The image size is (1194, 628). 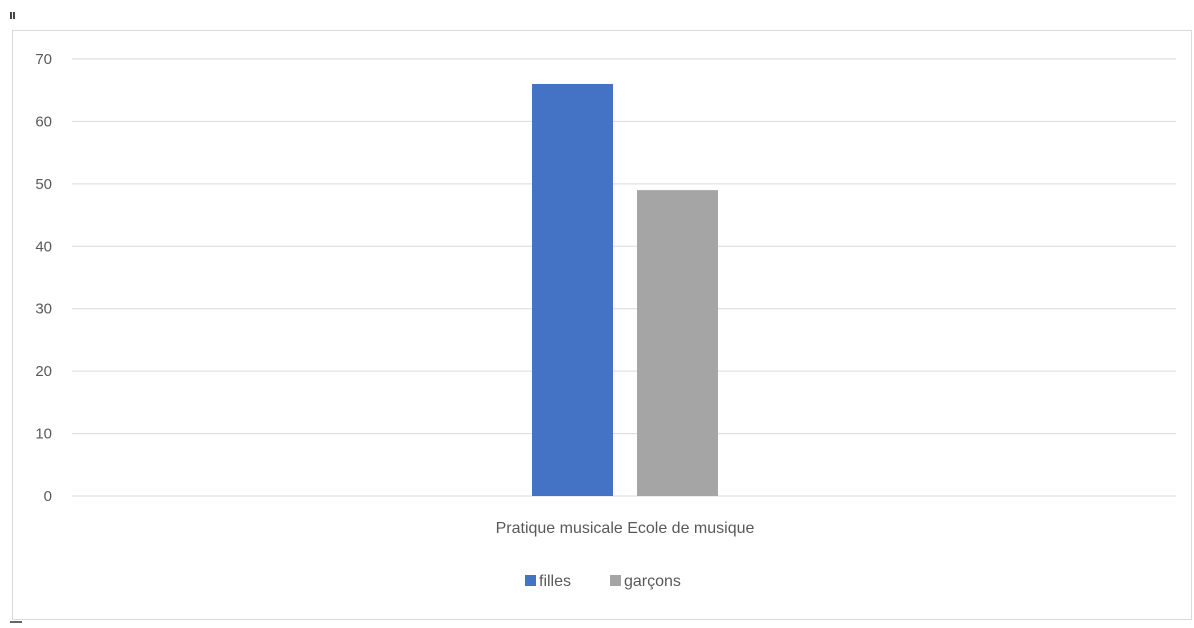 I want to click on corner-mark-top, so click(x=12, y=15).